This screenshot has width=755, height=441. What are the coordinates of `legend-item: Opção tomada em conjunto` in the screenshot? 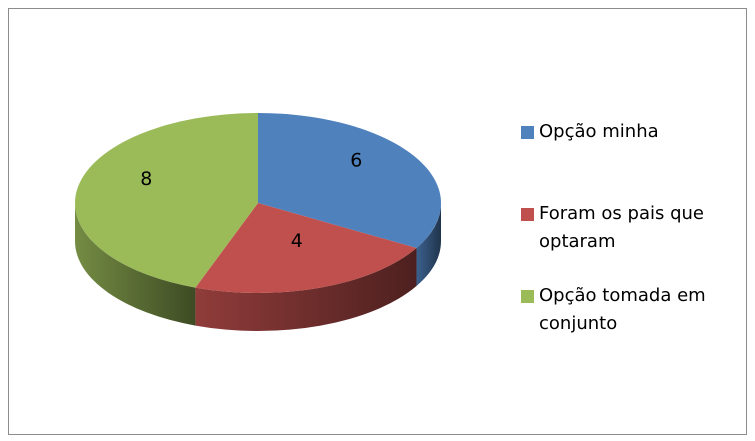 It's located at (633, 310).